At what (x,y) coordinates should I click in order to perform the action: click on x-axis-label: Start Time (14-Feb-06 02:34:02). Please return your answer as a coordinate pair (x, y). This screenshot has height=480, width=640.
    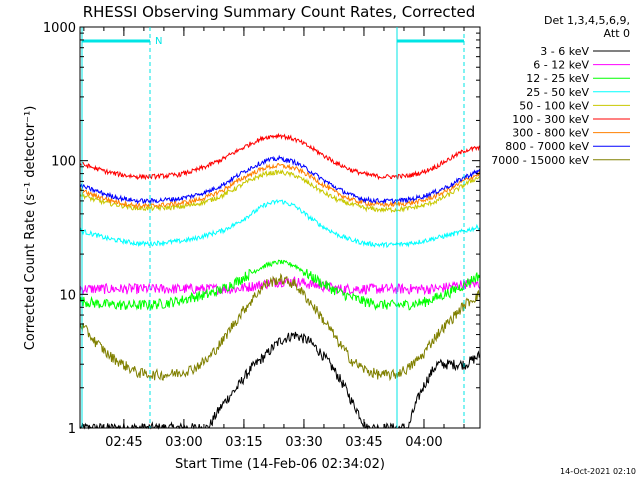
    Looking at the image, I should click on (280, 464).